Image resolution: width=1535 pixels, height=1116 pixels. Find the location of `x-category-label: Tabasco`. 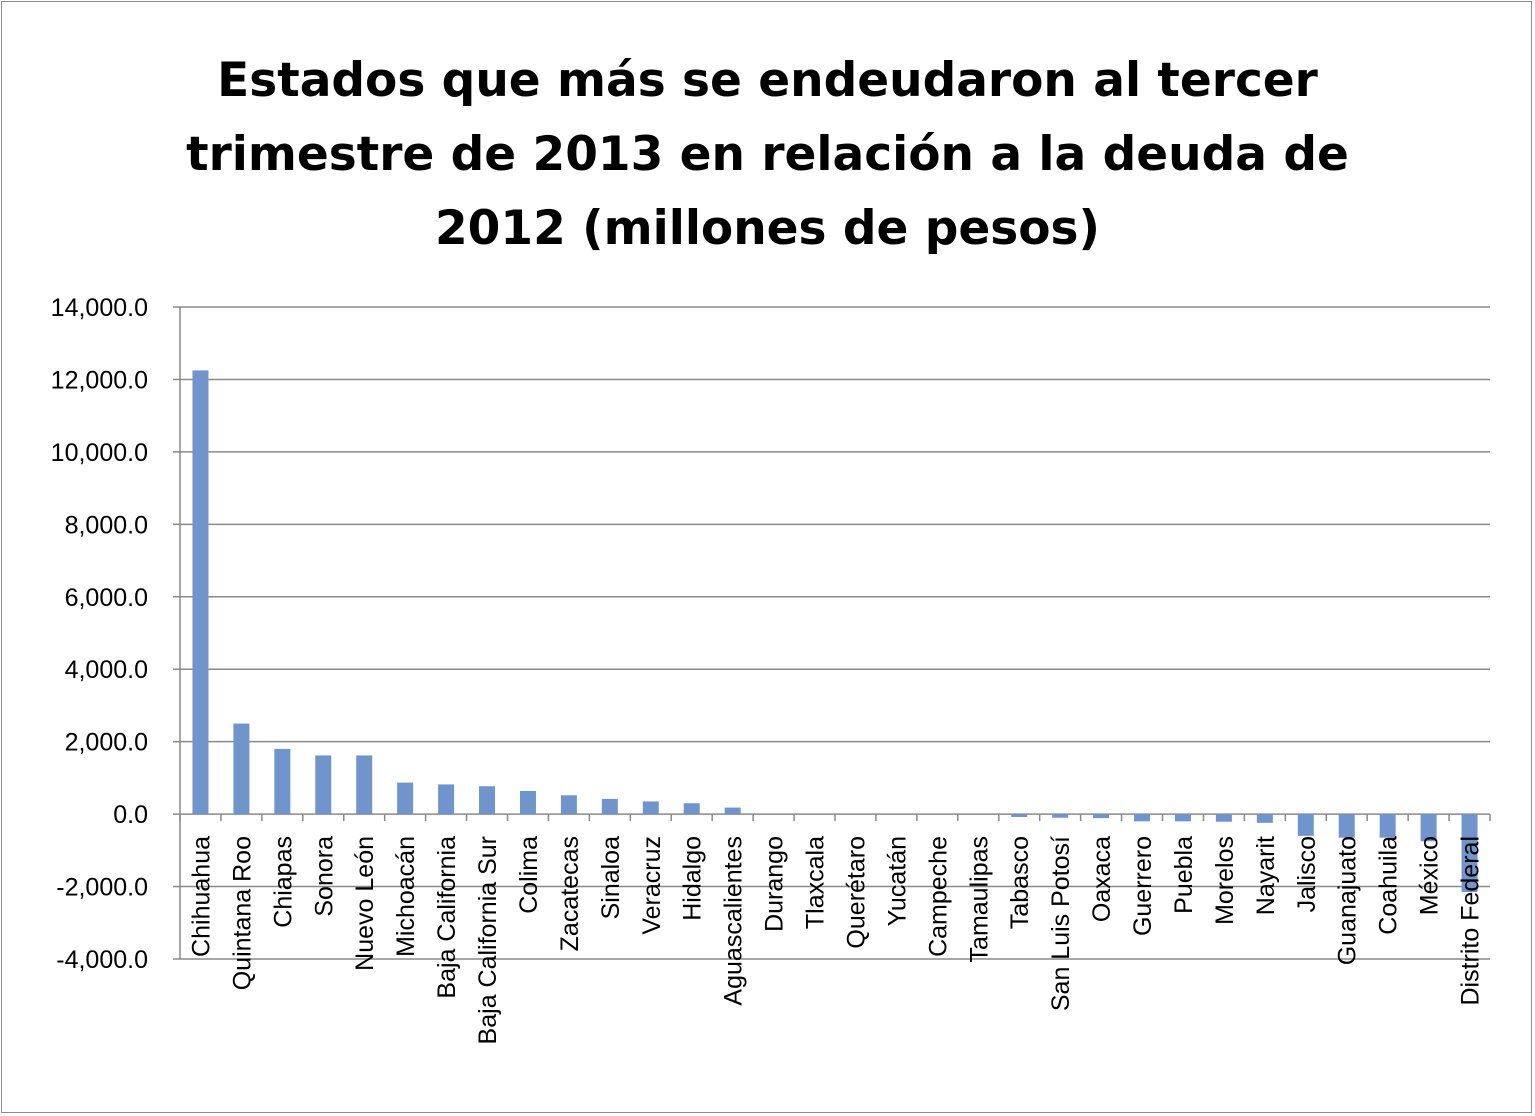

x-category-label: Tabasco is located at coordinates (1020, 882).